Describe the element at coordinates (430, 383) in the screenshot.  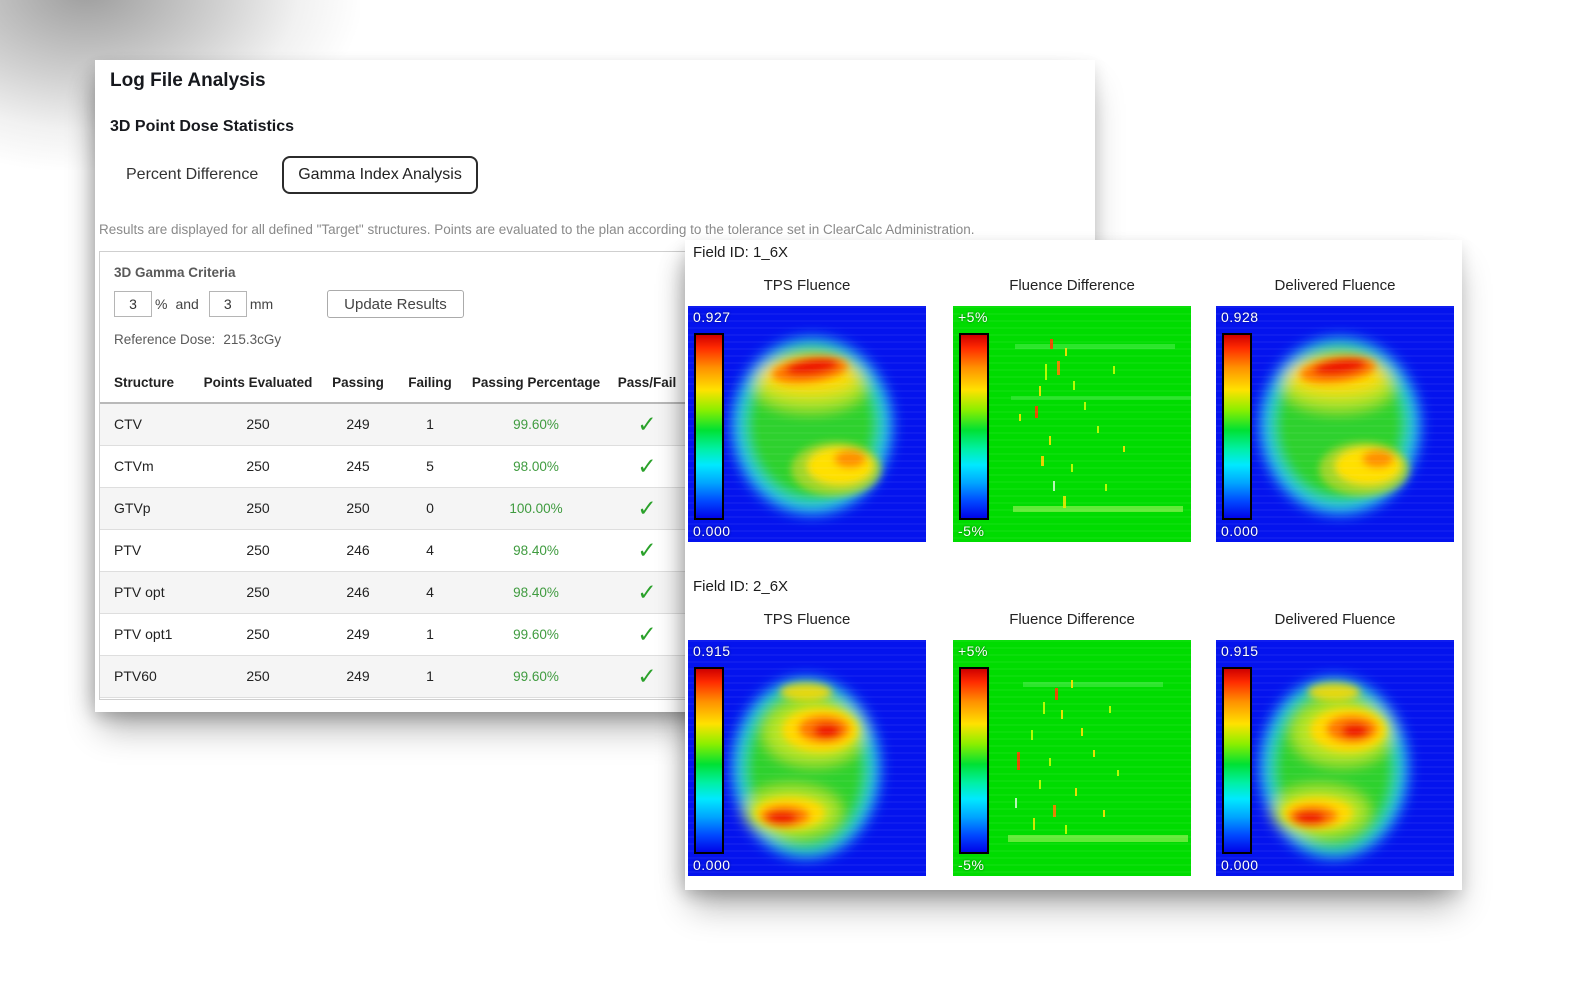
I see `col-failing: Failing` at that location.